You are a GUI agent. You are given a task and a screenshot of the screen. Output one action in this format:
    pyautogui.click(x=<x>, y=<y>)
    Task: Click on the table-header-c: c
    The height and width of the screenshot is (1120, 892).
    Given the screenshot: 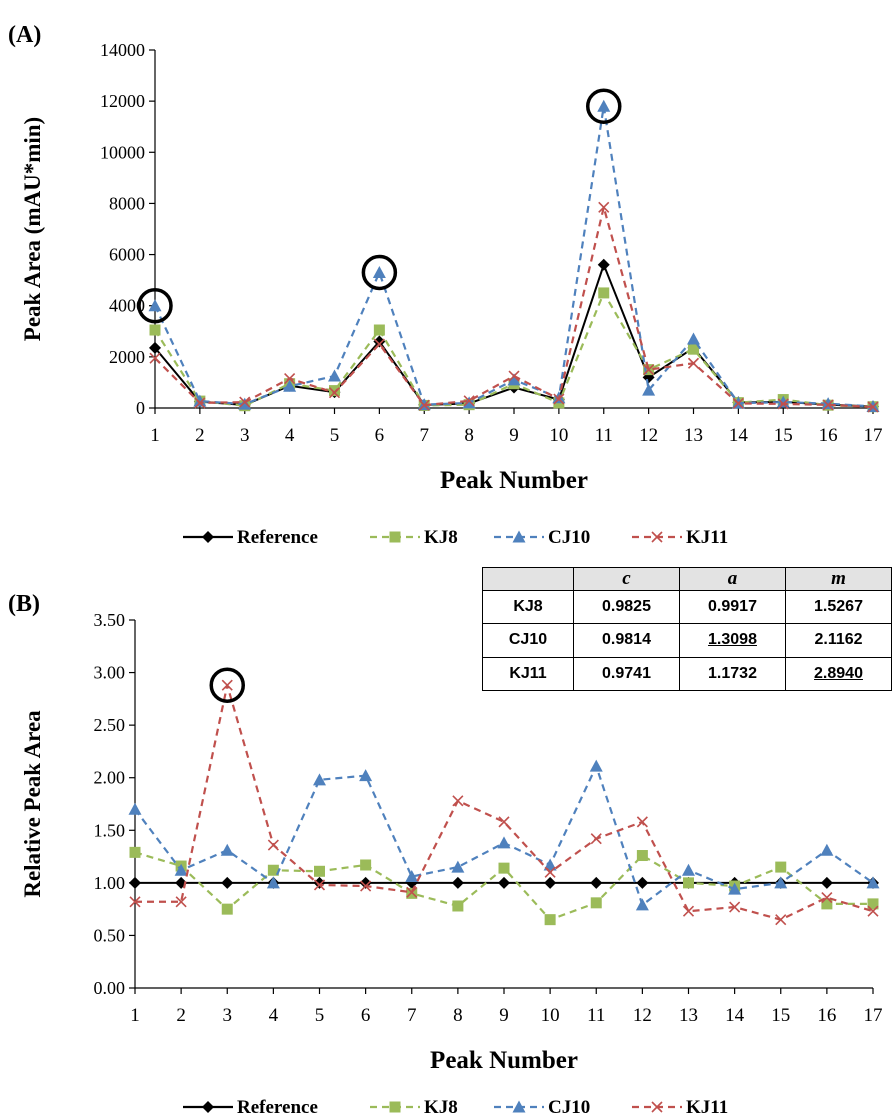 What is the action you would take?
    pyautogui.click(x=626, y=579)
    